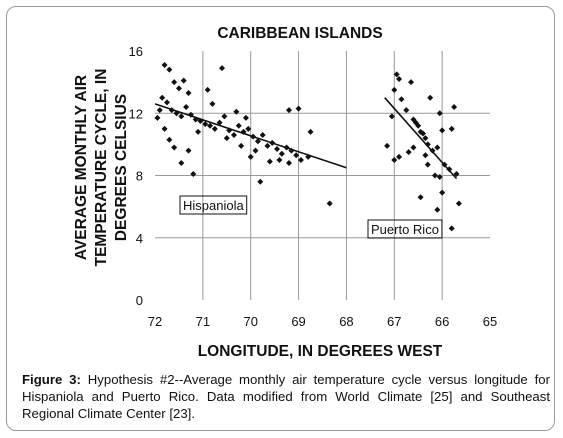  Describe the element at coordinates (311, 217) in the screenshot. I see `annotations: Hispaniola Puerto Rico` at that location.